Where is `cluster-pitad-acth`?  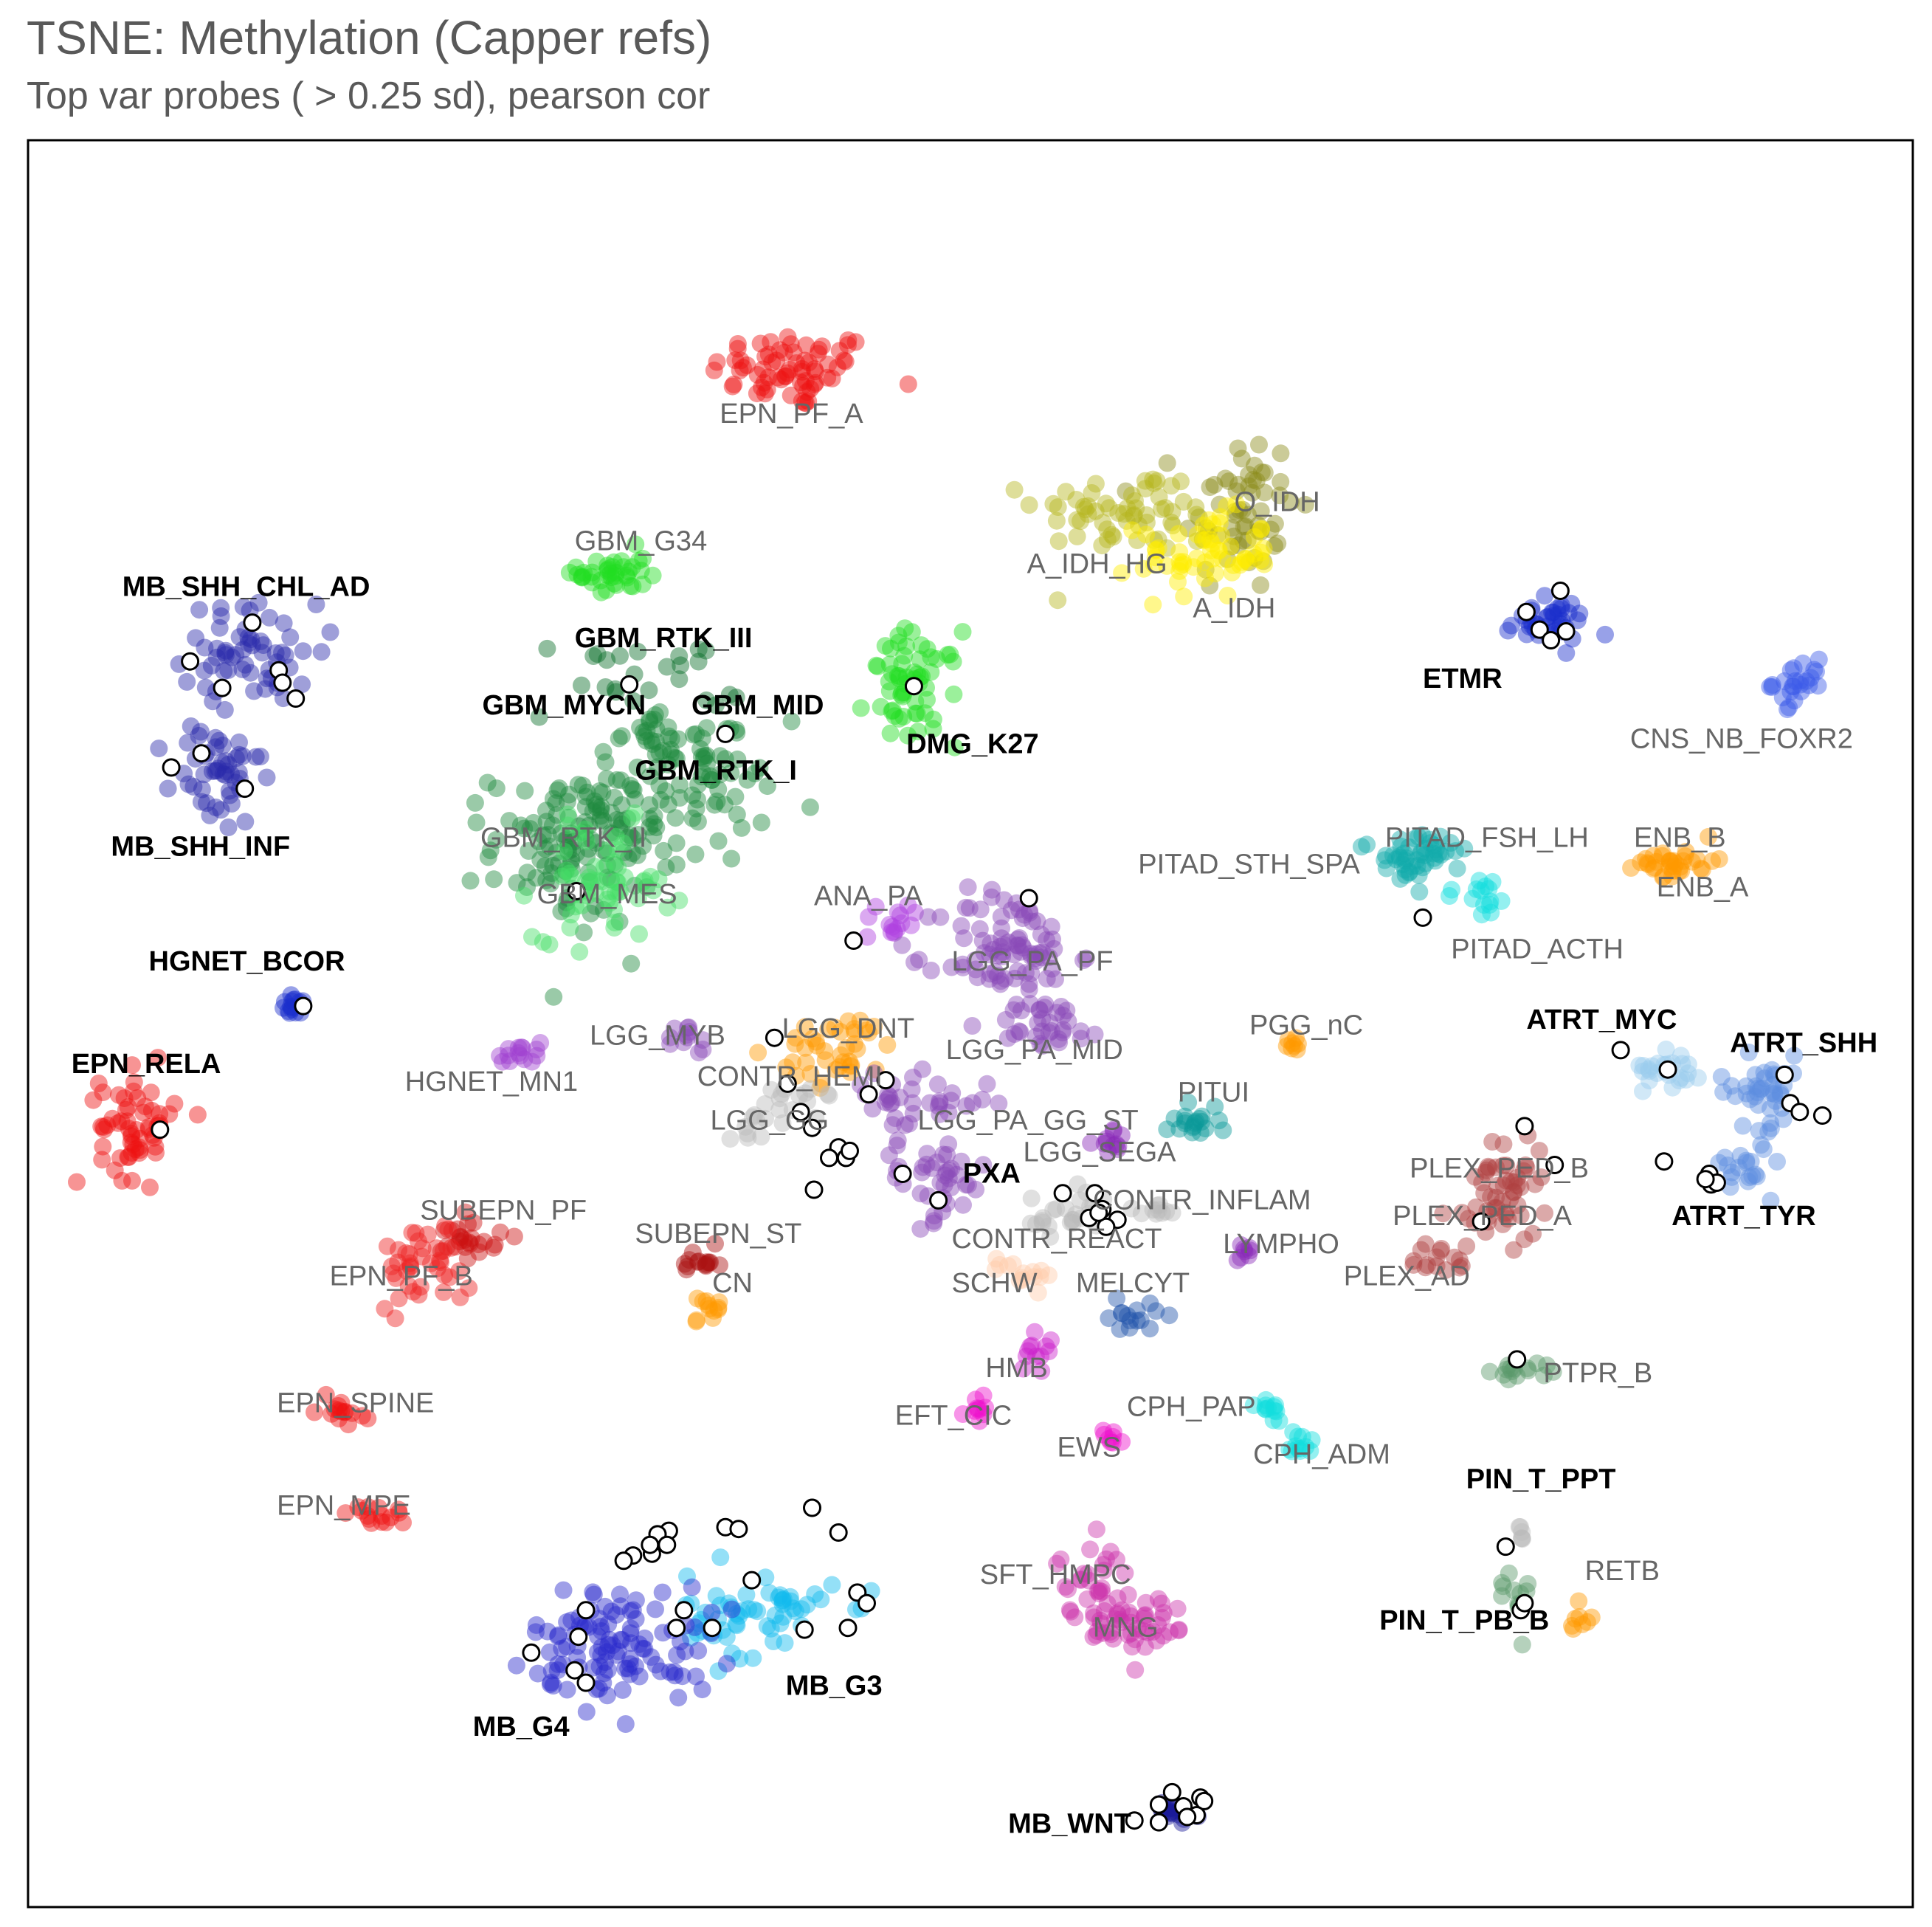 cluster-pitad-acth is located at coordinates (1476, 898).